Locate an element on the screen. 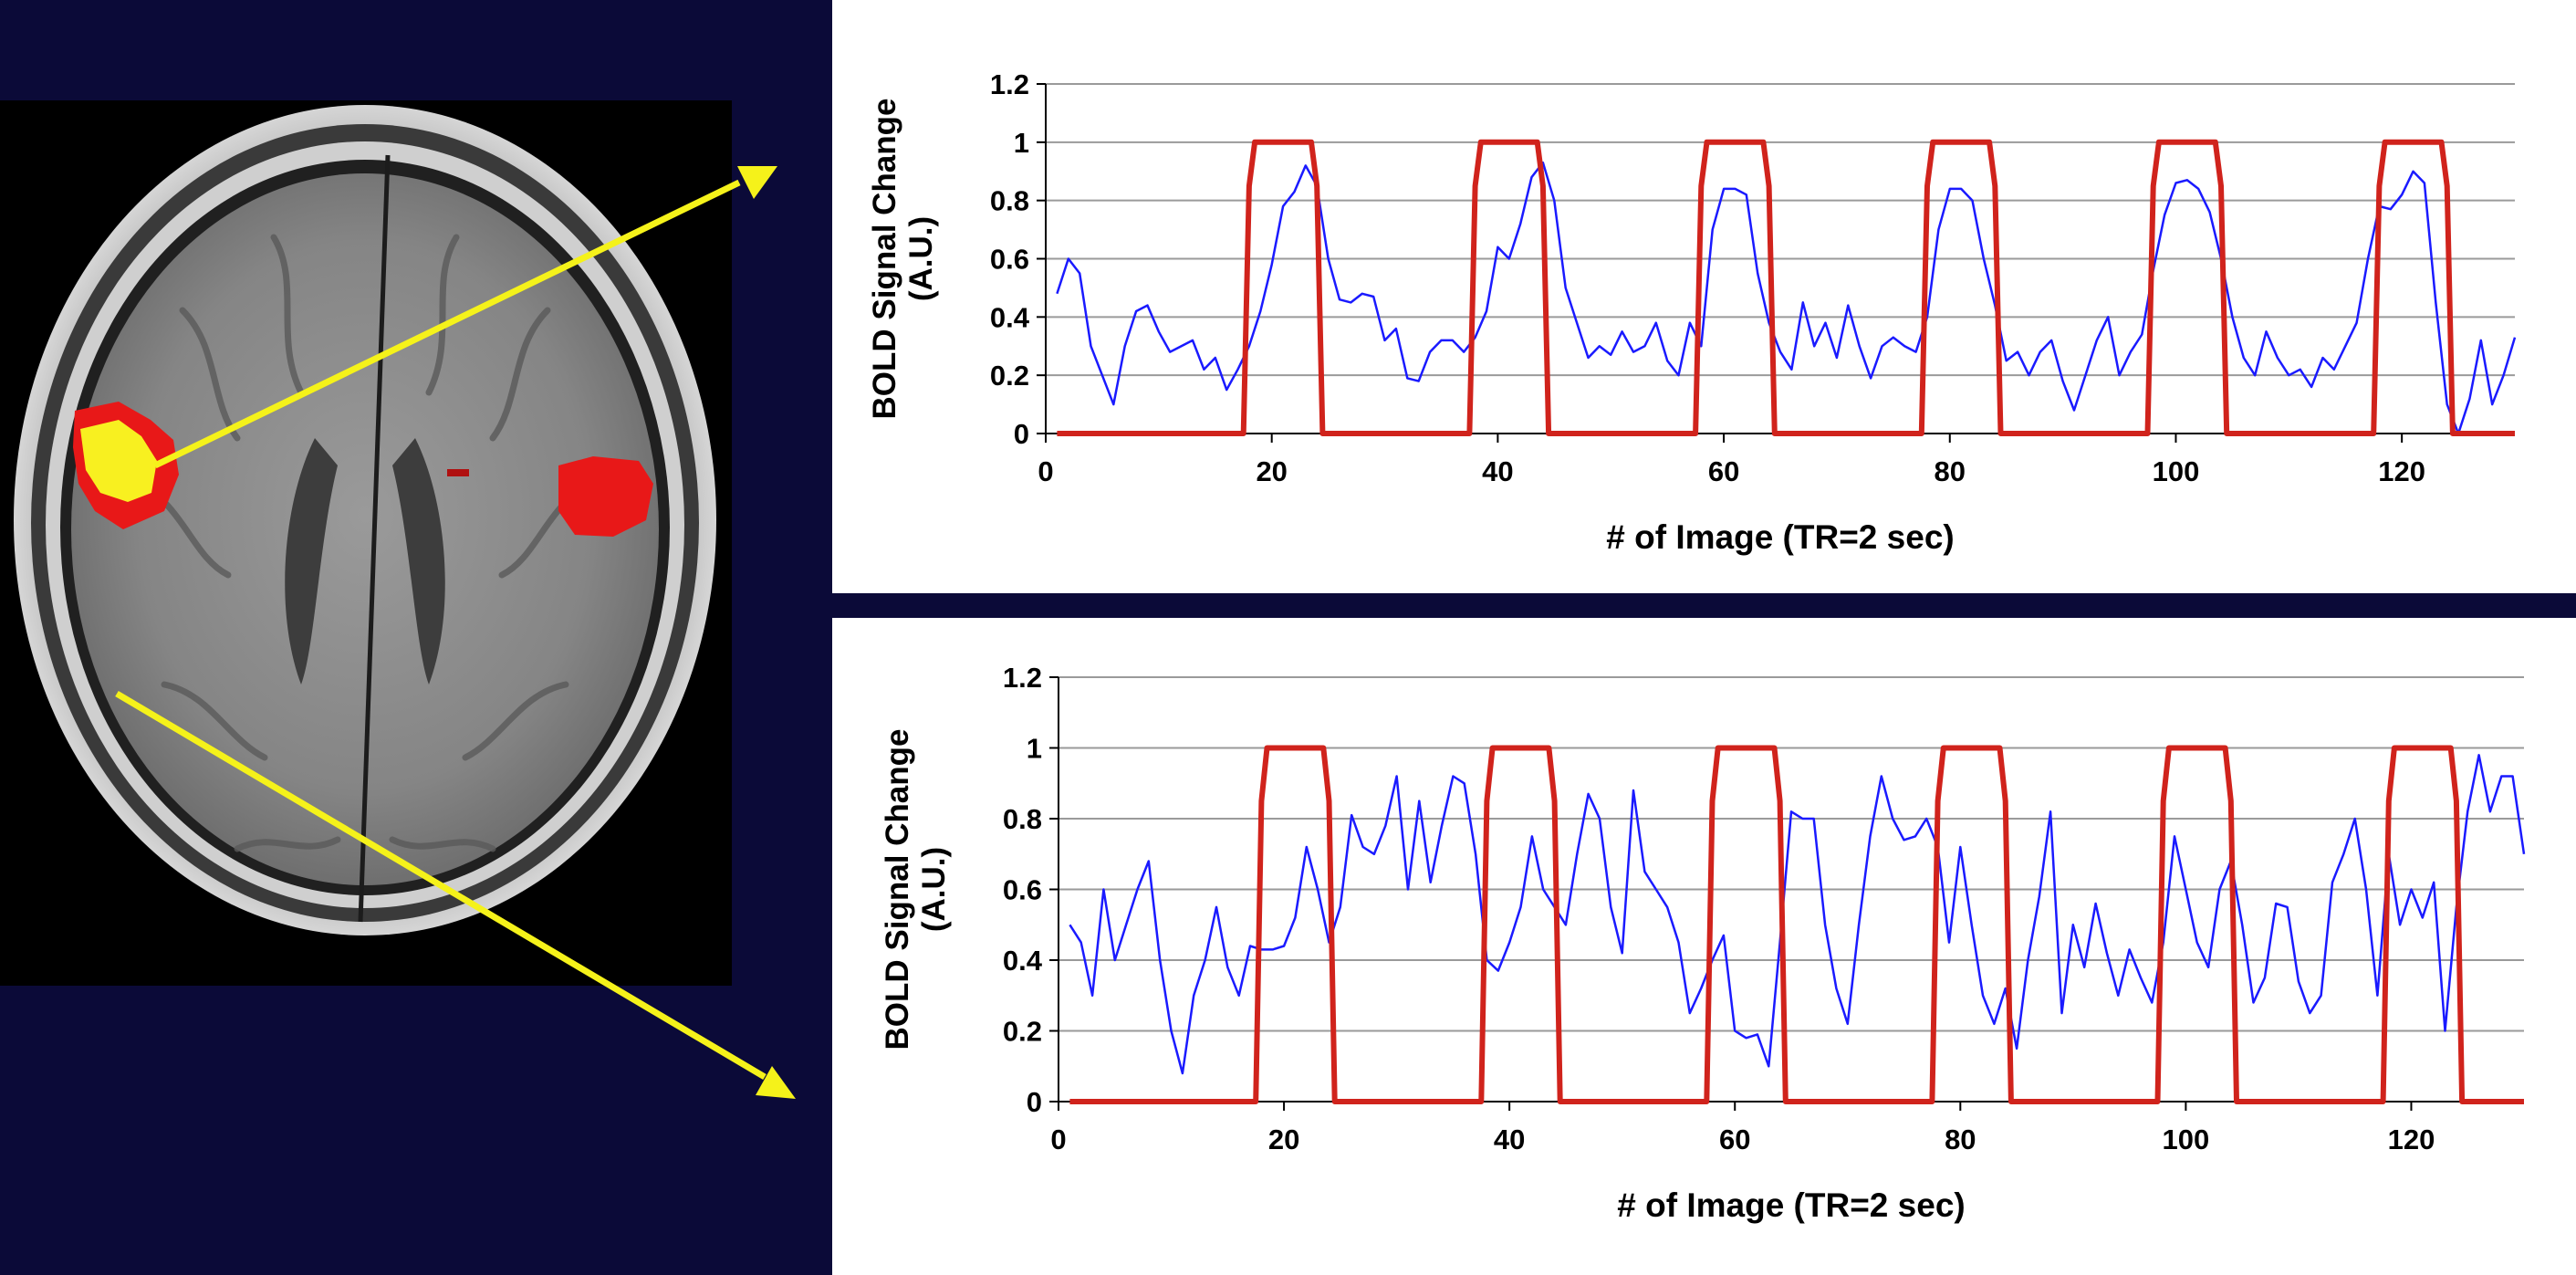 The height and width of the screenshot is (1275, 2576). stimulus-block-line is located at coordinates (1786, 287).